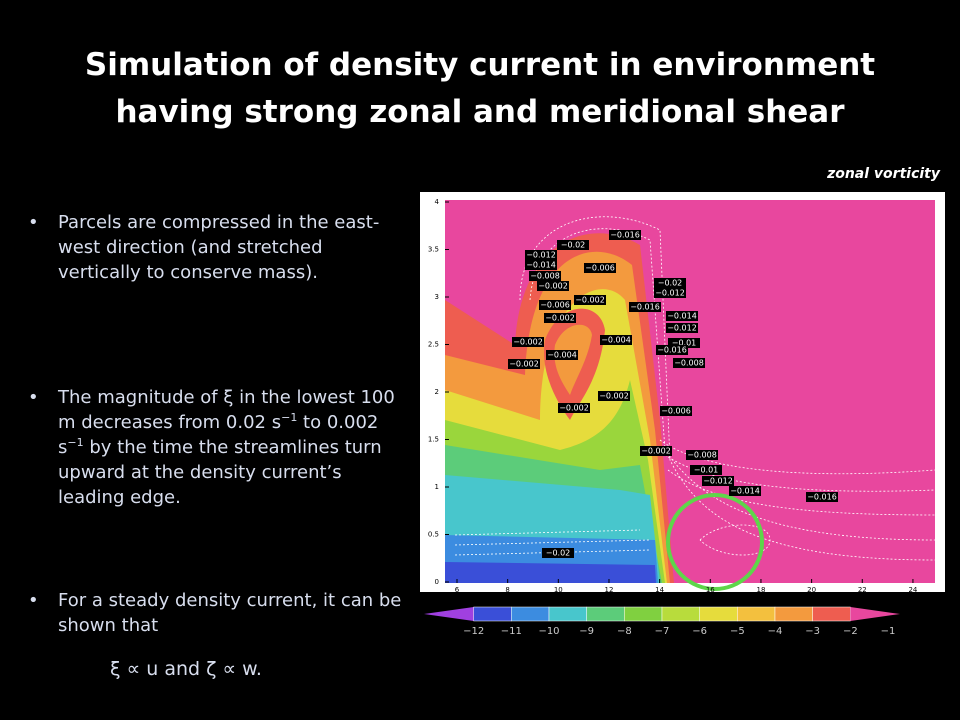 The height and width of the screenshot is (720, 960). I want to click on colorbar-label: −2, so click(850, 631).